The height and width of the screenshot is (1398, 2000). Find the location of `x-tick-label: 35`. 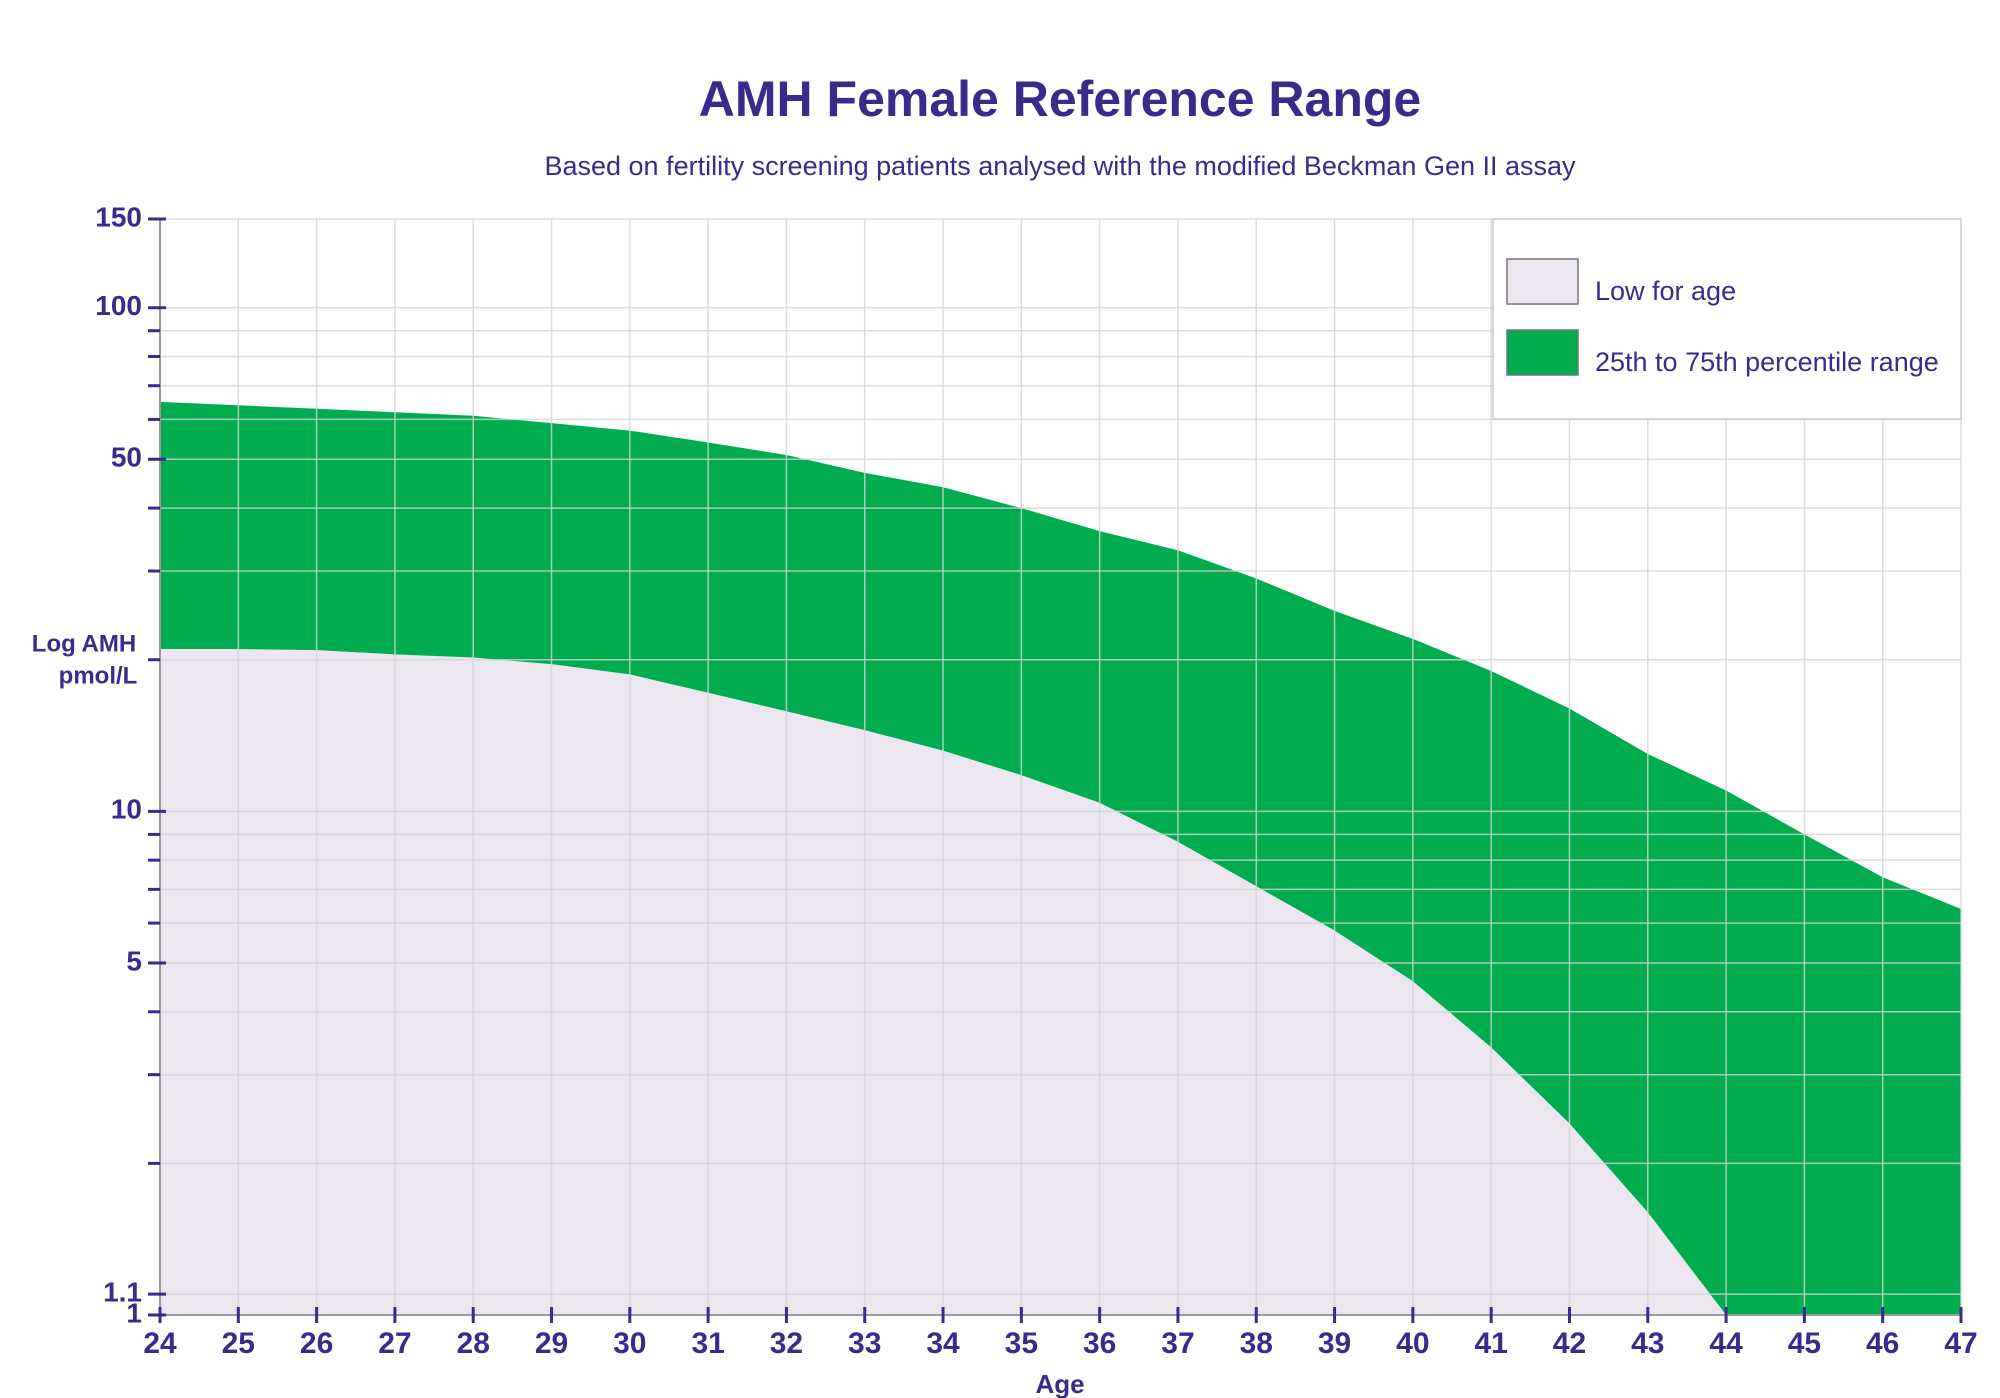

x-tick-label: 35 is located at coordinates (1021, 1343).